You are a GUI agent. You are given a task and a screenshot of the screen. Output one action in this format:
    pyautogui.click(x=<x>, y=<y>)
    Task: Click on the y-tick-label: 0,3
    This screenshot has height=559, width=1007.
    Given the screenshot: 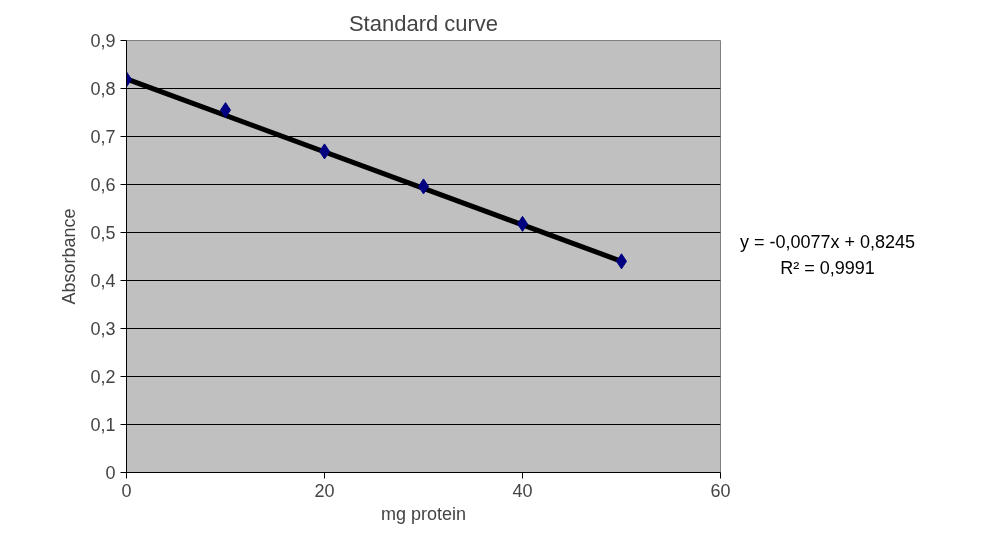 What is the action you would take?
    pyautogui.click(x=103, y=329)
    